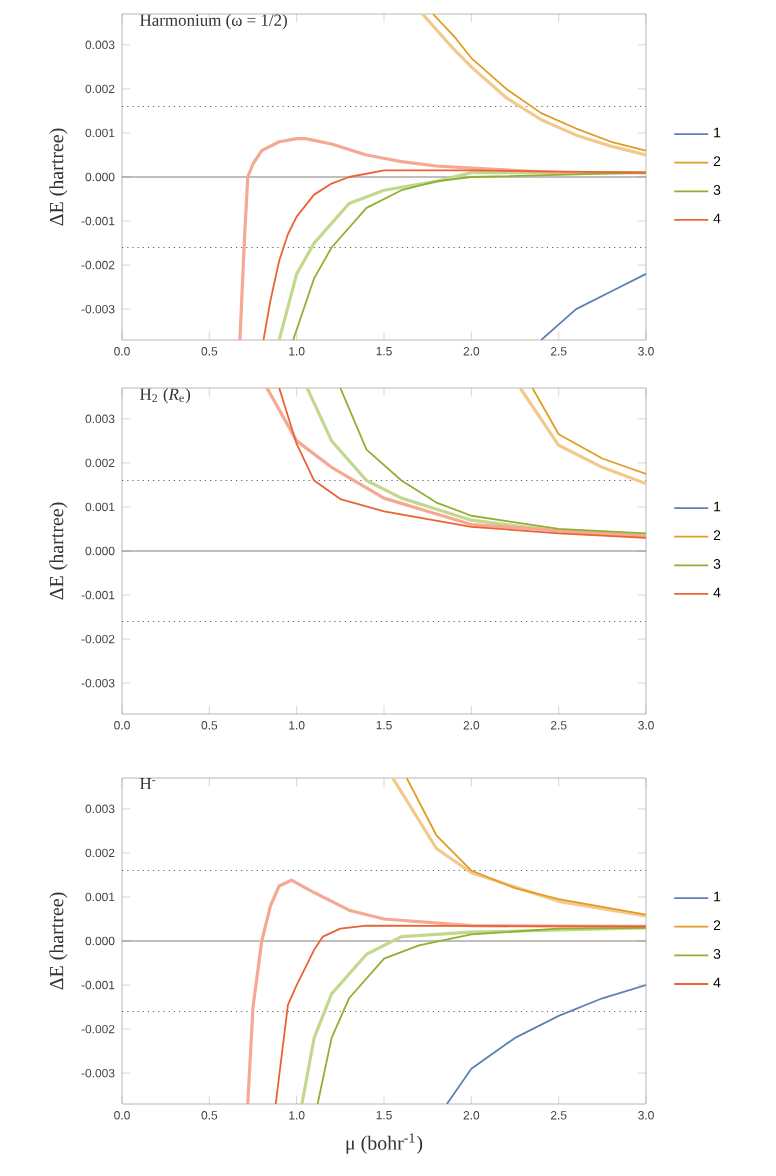  I want to click on chart-title: Harmonium (ω = 1/2), so click(213, 21).